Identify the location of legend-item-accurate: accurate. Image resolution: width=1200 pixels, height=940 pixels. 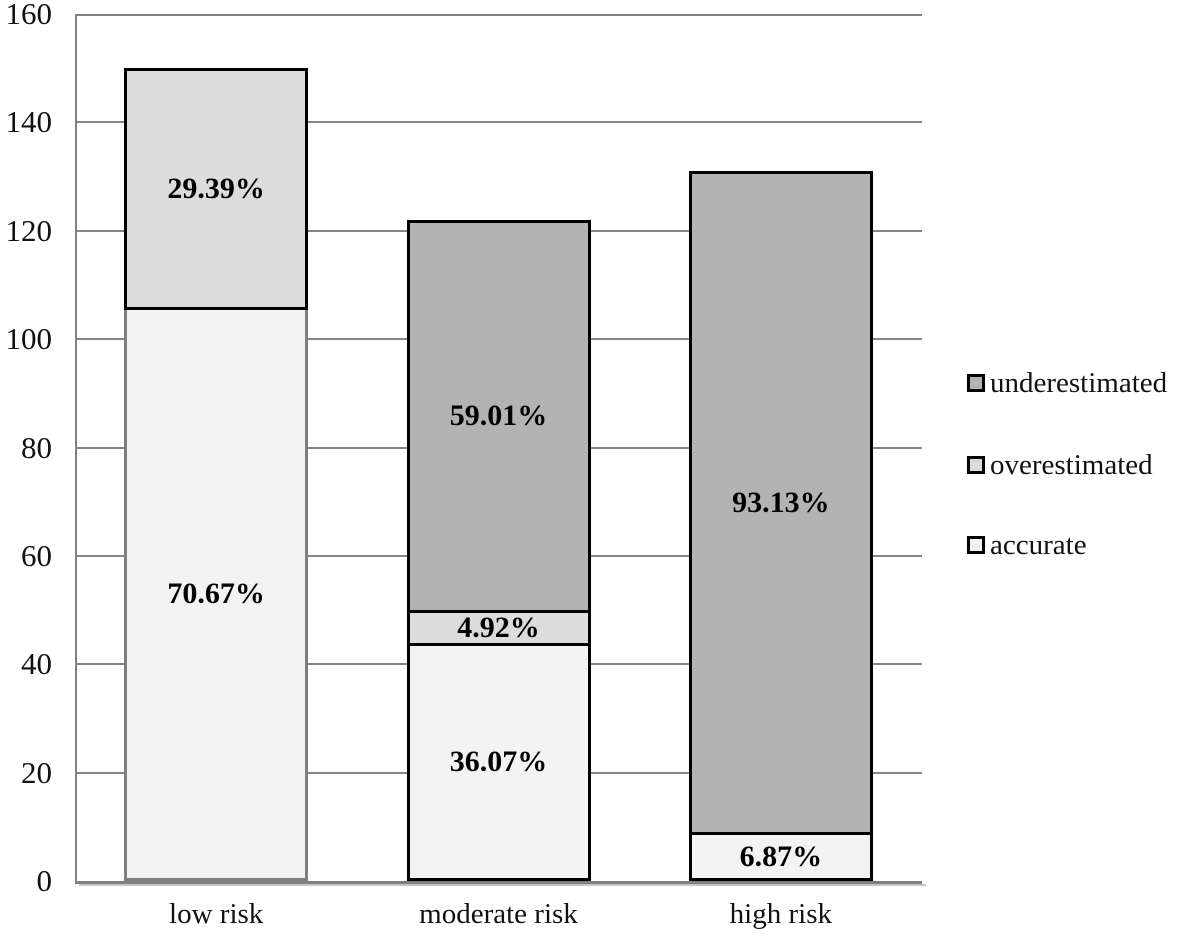
(1027, 545).